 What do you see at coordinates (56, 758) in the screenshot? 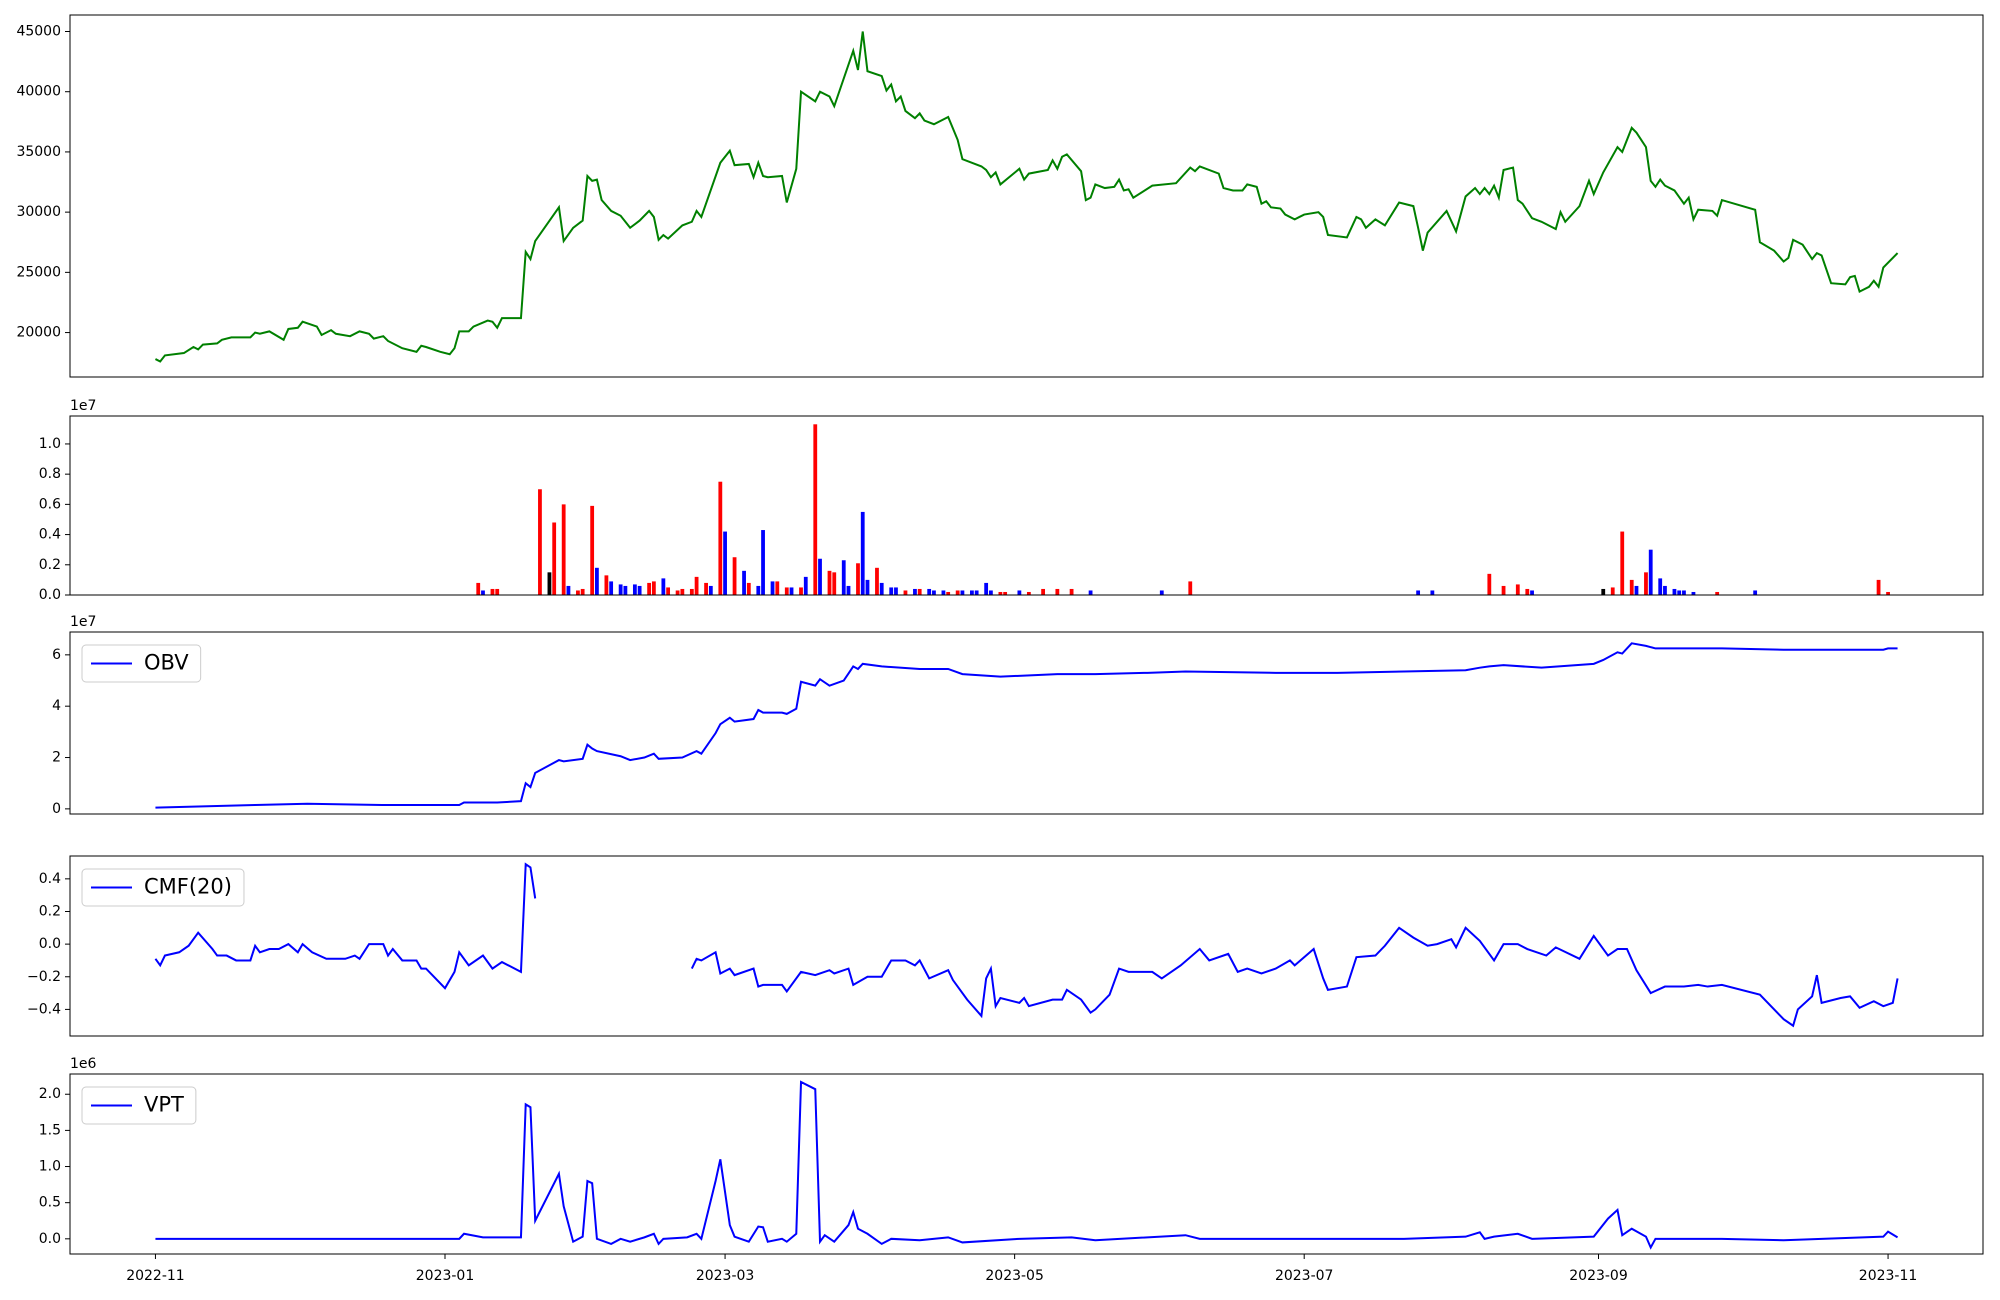
I see `y-tick-label: 2` at bounding box center [56, 758].